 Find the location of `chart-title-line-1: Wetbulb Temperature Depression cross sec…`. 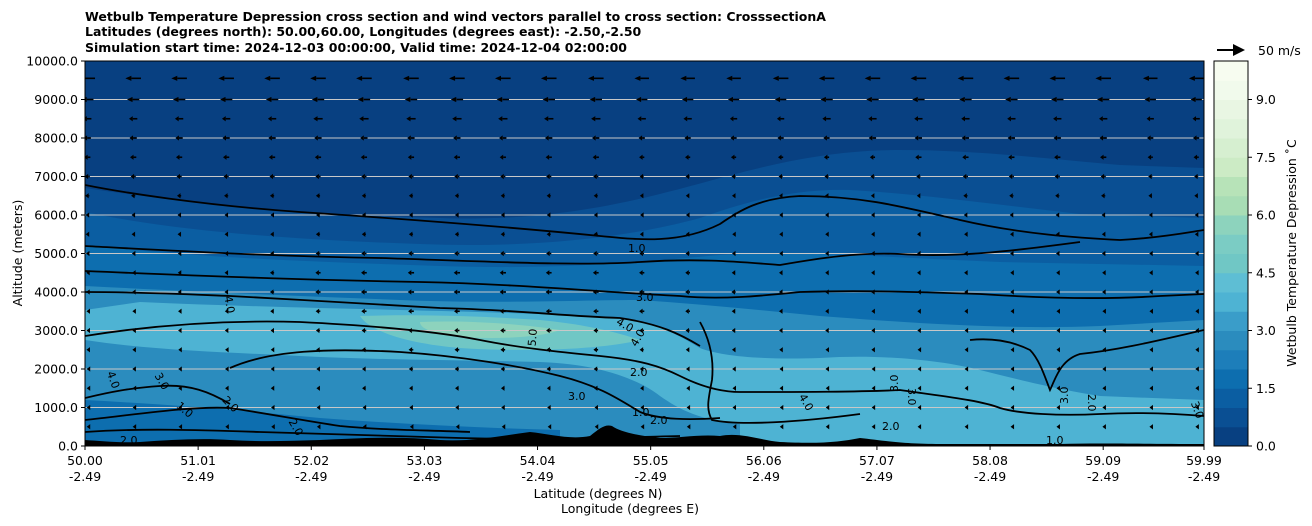

chart-title-line-1: Wetbulb Temperature Depression cross sec… is located at coordinates (455, 16).